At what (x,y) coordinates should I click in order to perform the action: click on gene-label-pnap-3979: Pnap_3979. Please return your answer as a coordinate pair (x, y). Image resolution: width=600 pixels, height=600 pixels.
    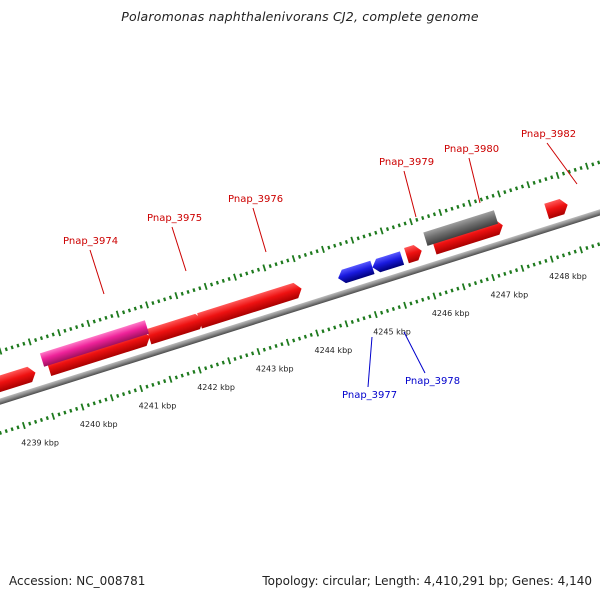
    Looking at the image, I should click on (406, 162).